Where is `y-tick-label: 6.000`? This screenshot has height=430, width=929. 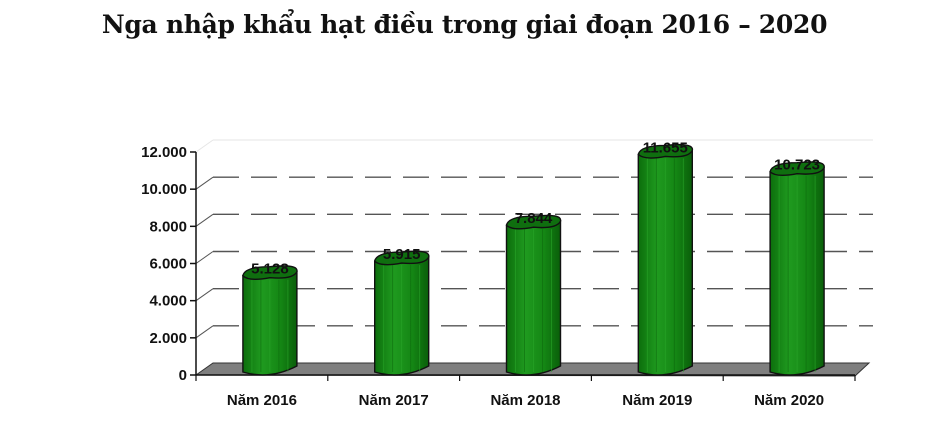
y-tick-label: 6.000 is located at coordinates (168, 264).